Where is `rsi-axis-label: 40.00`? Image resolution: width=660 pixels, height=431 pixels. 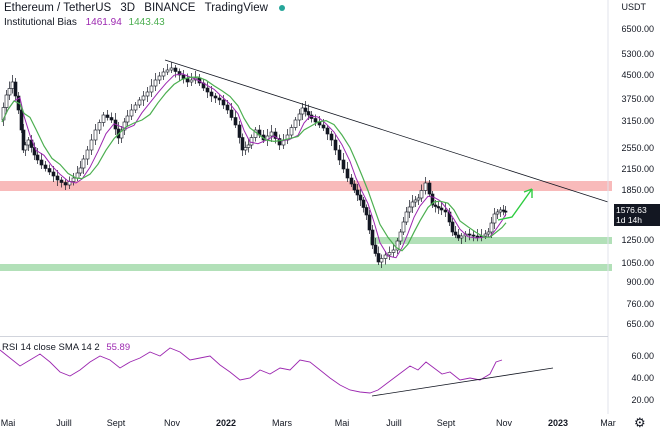
rsi-axis-label: 40.00 is located at coordinates (642, 378).